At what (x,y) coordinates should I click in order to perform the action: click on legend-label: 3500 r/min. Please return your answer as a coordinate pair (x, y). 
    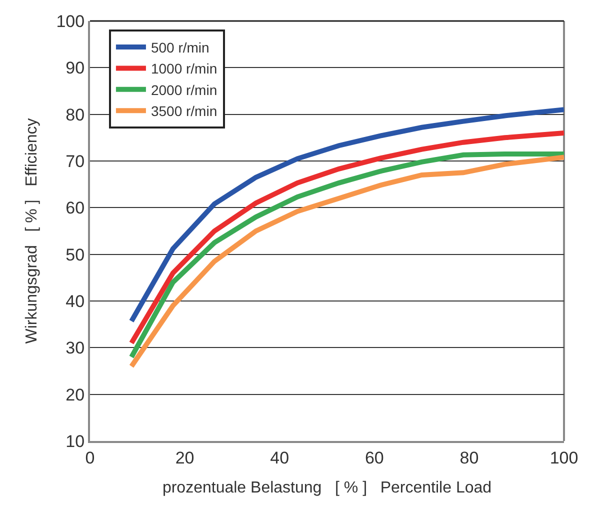
    Looking at the image, I should click on (184, 111).